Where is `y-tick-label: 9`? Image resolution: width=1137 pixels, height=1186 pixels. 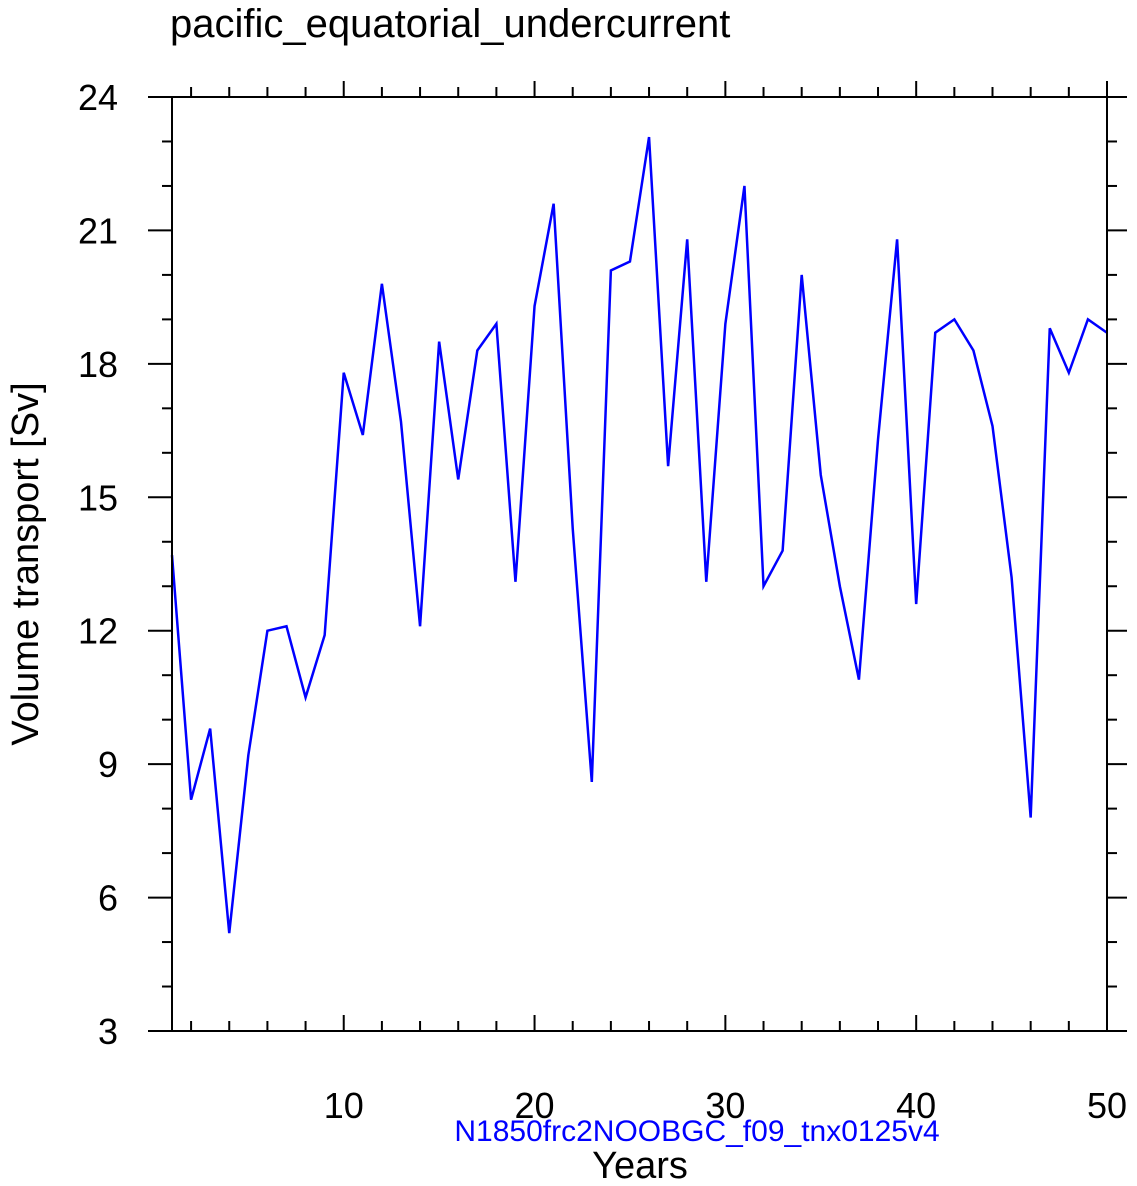
y-tick-label: 9 is located at coordinates (108, 764).